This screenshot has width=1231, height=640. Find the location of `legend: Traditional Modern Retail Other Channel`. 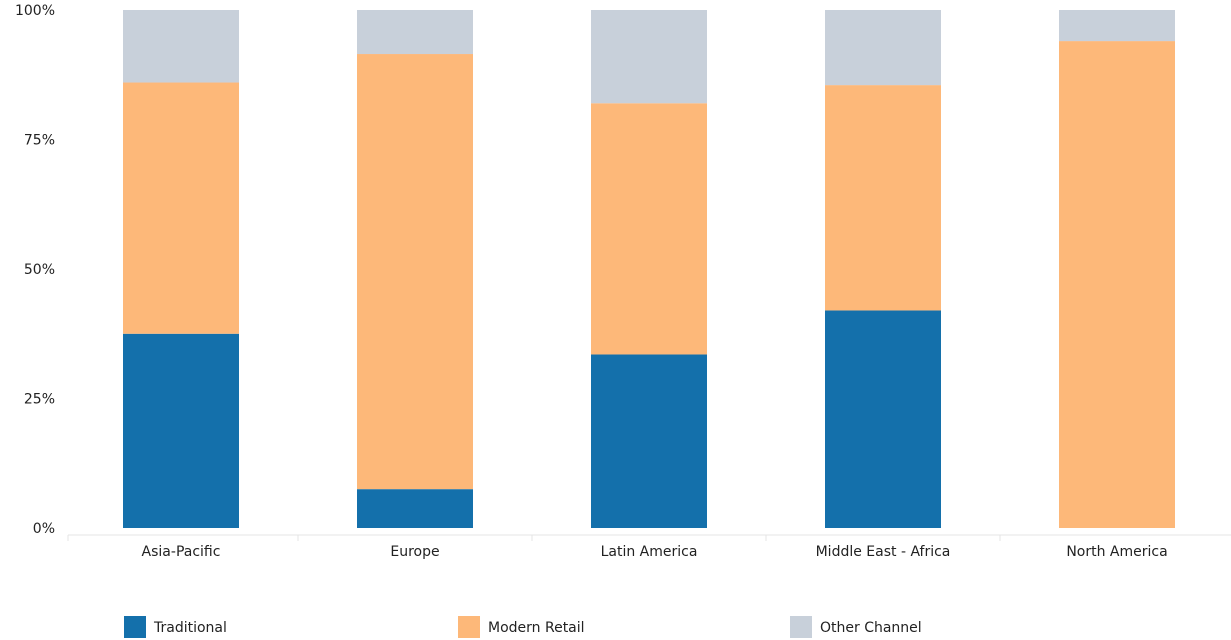

legend: Traditional Modern Retail Other Channel is located at coordinates (523, 627).